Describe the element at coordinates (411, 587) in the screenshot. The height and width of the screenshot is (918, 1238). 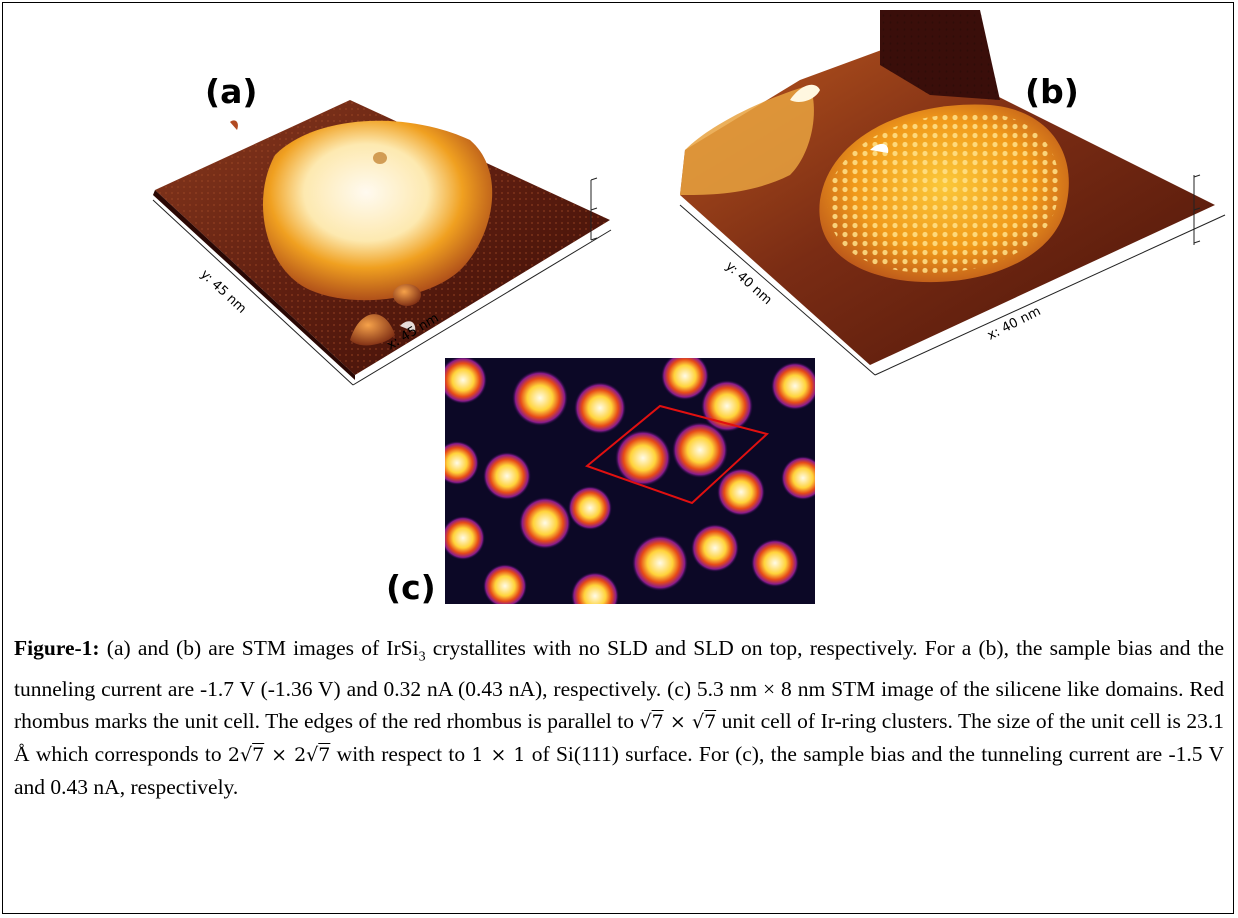
I see `panel-c-label: (c)` at that location.